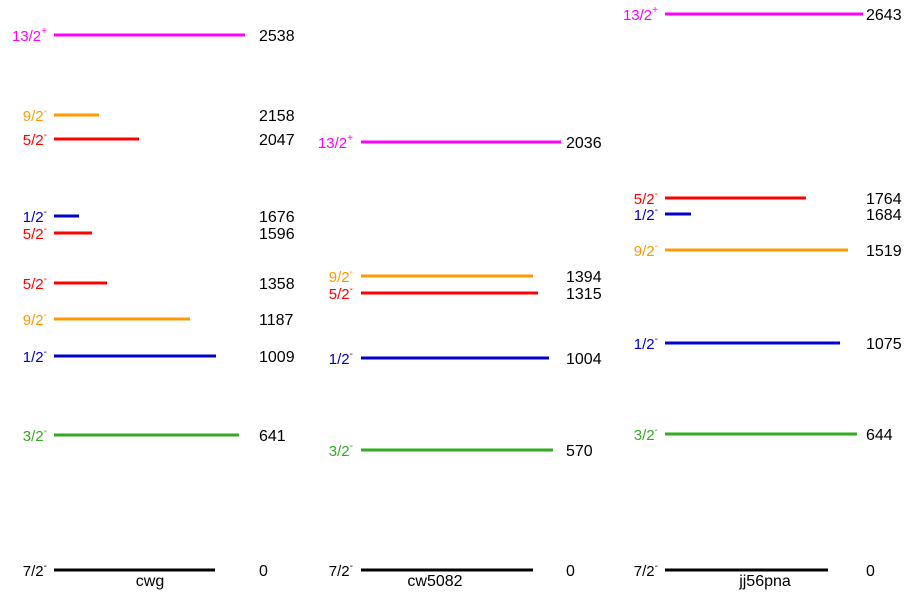 The height and width of the screenshot is (597, 917). I want to click on energy-value: 1187, so click(276, 320).